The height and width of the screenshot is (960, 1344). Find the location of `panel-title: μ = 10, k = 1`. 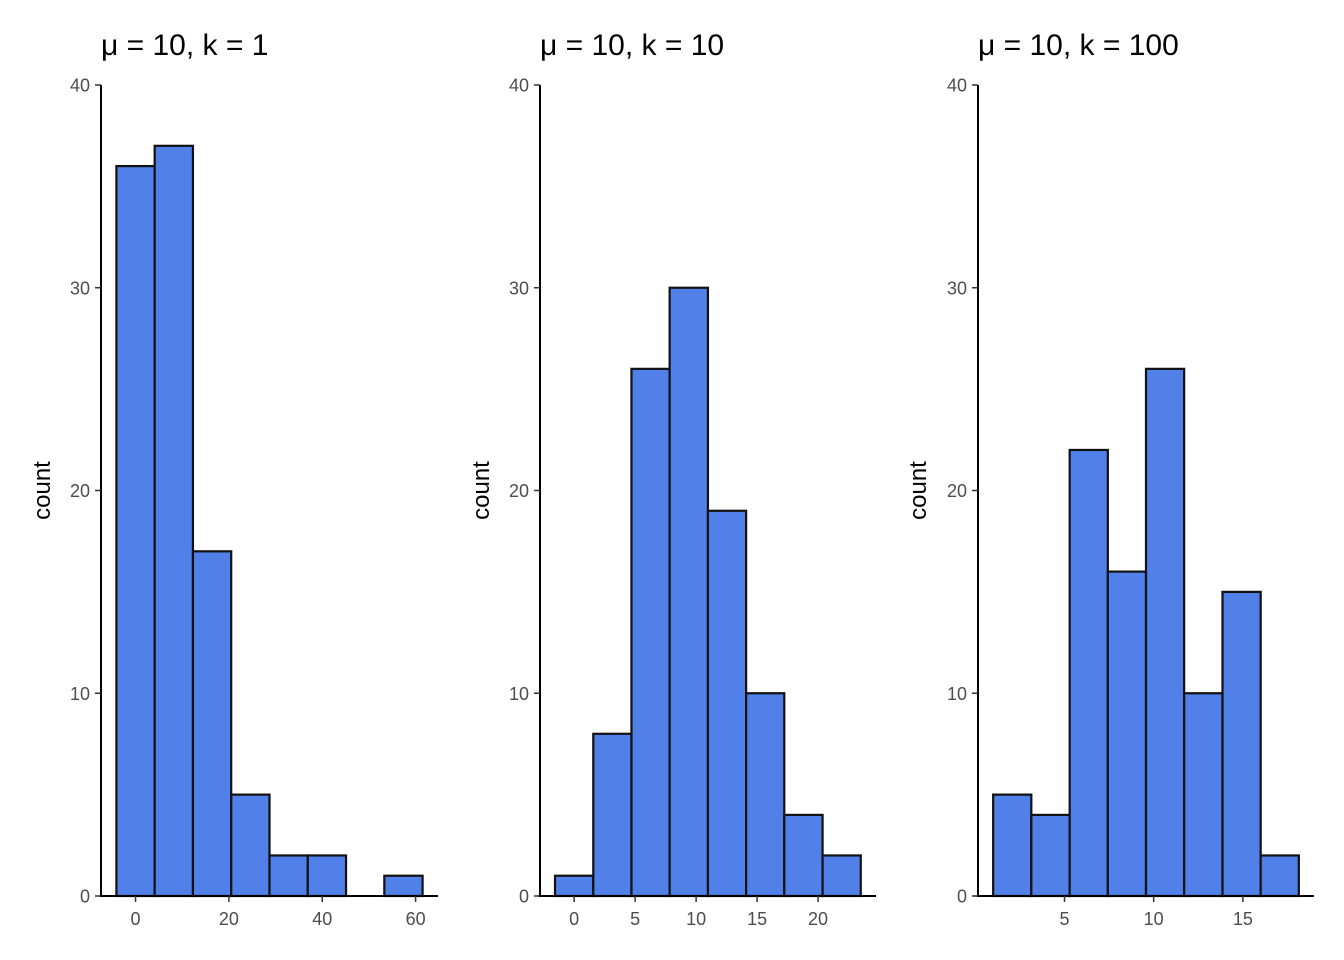

panel-title: μ = 10, k = 1 is located at coordinates (184, 45).